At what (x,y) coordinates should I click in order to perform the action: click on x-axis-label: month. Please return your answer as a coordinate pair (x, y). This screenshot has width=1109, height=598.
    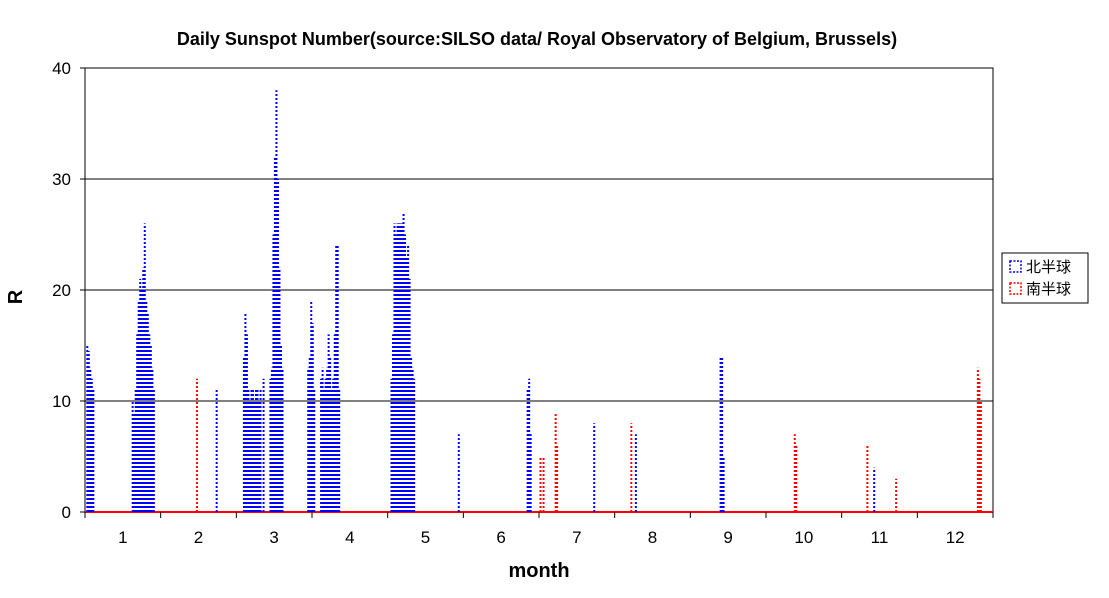
    Looking at the image, I should click on (538, 571).